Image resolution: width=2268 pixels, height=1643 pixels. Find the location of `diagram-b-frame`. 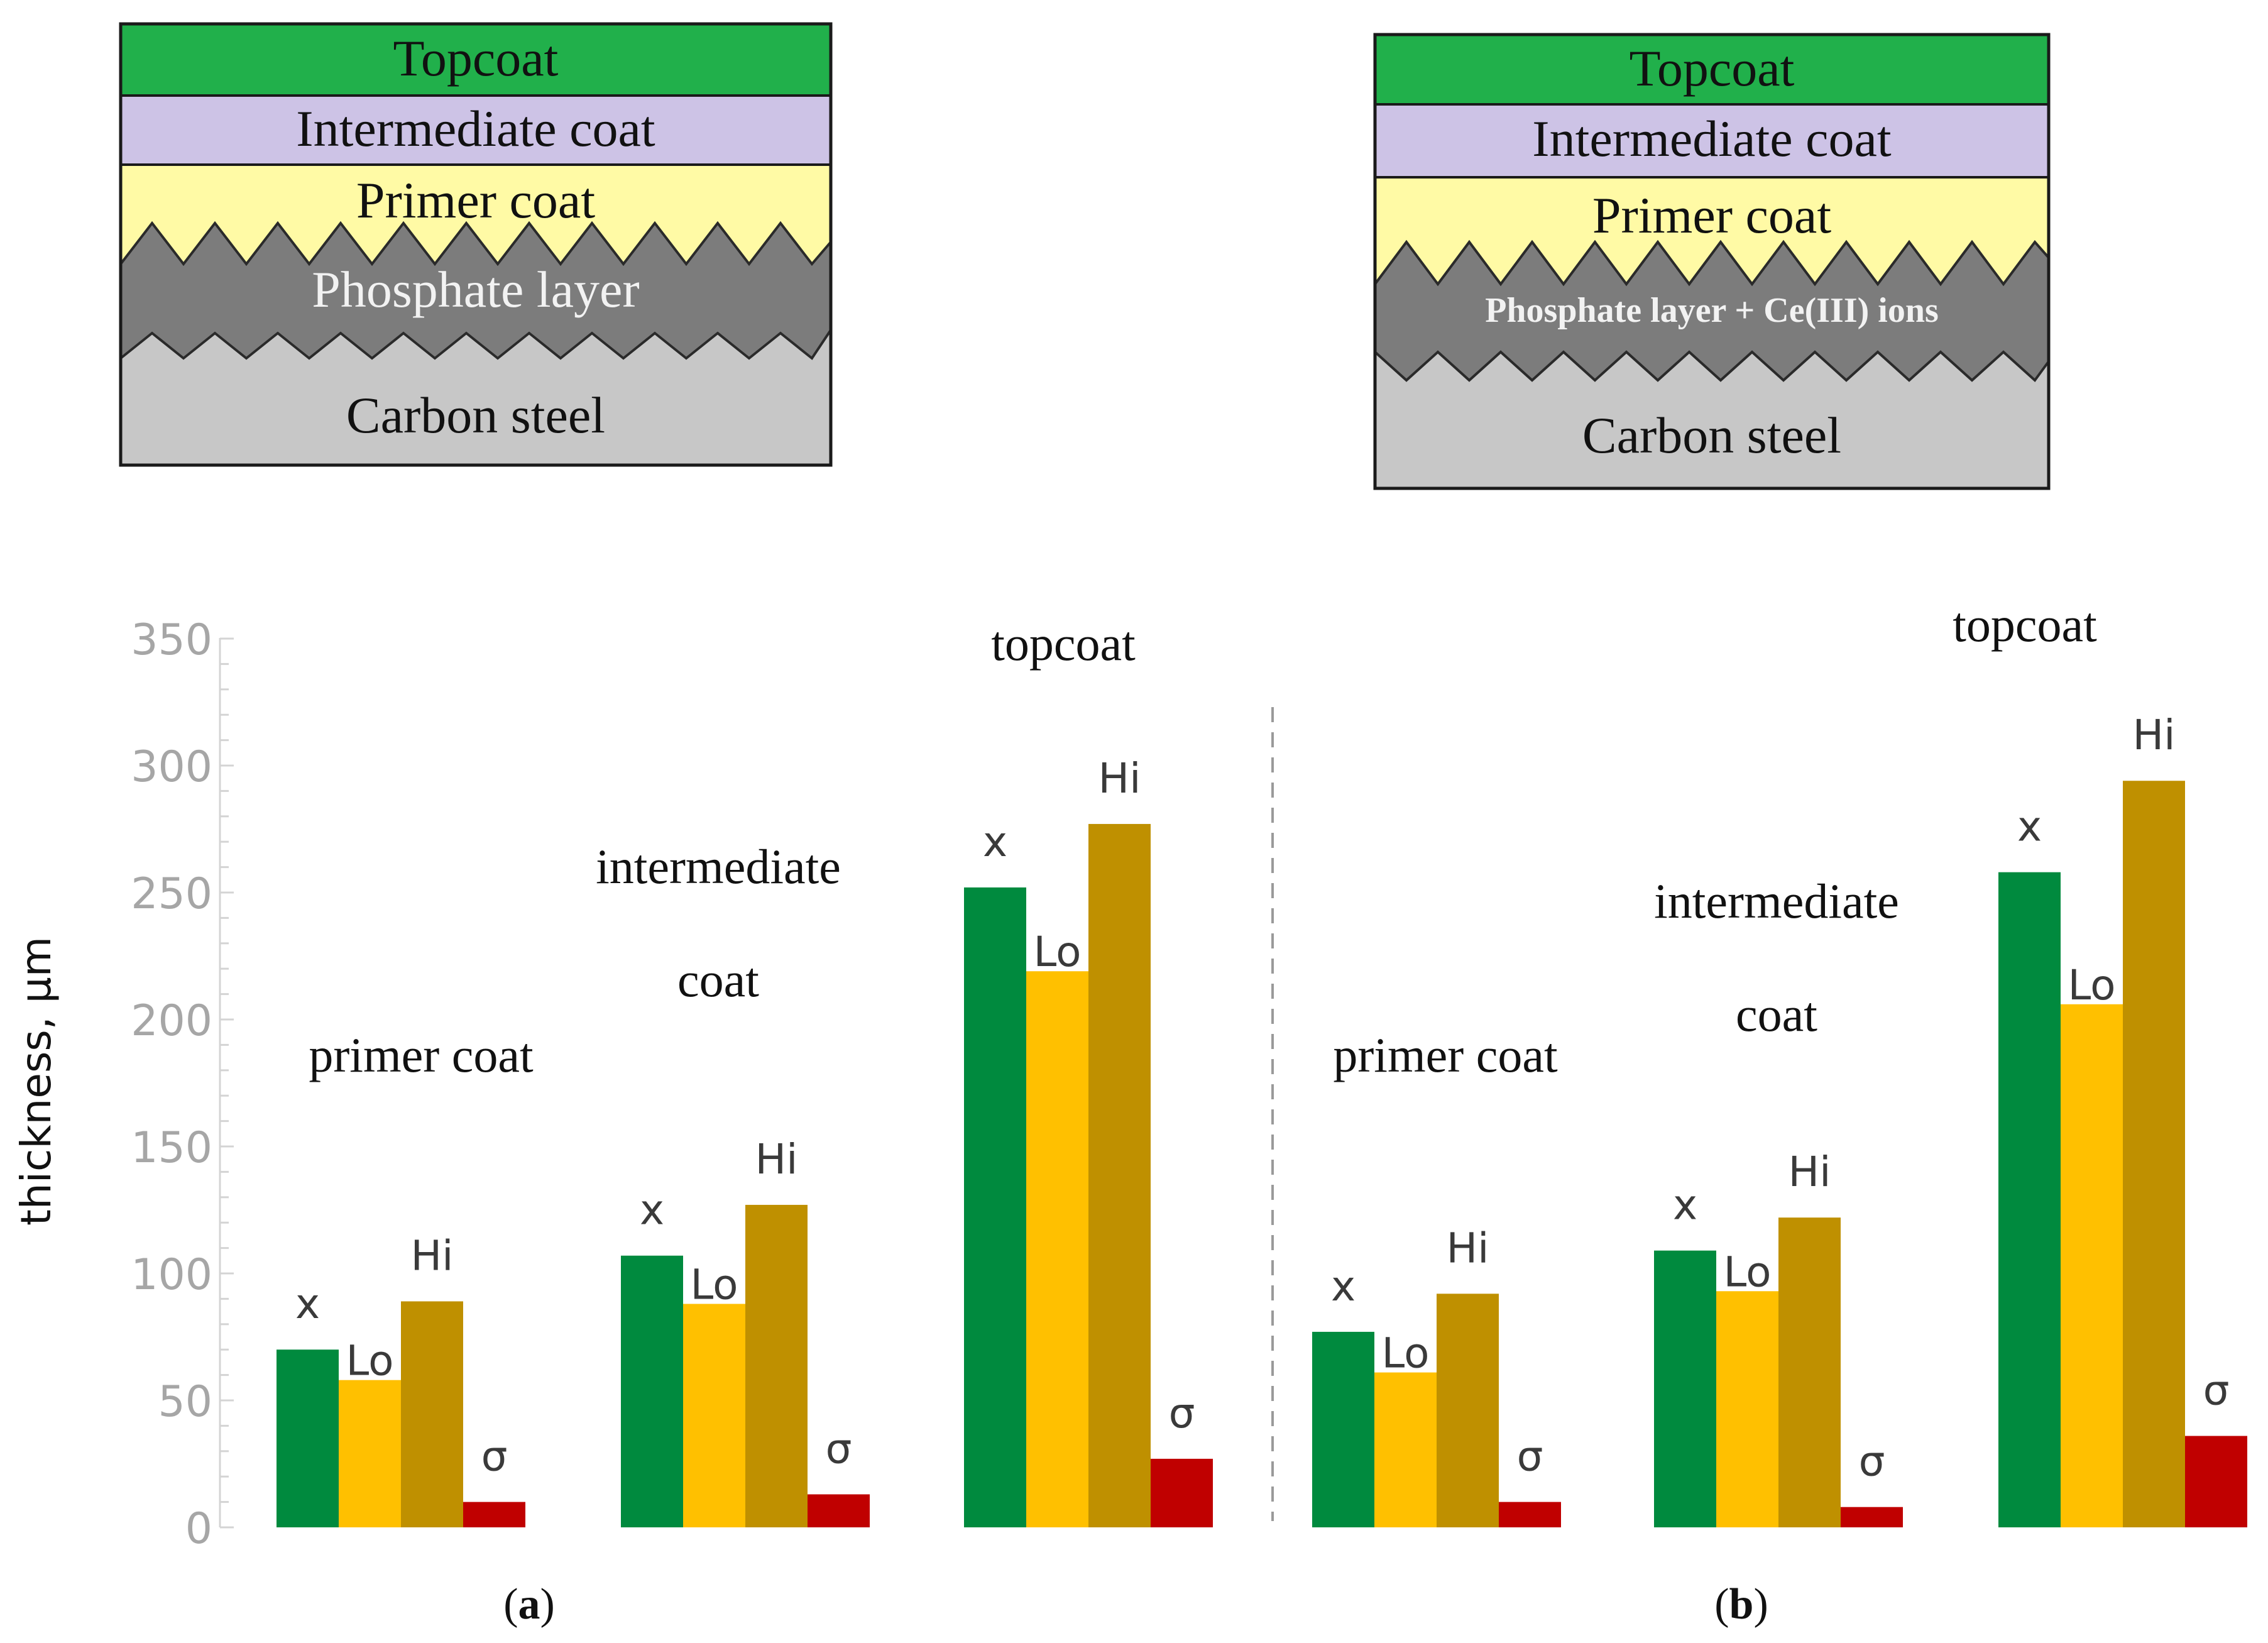

diagram-b-frame is located at coordinates (1712, 261).